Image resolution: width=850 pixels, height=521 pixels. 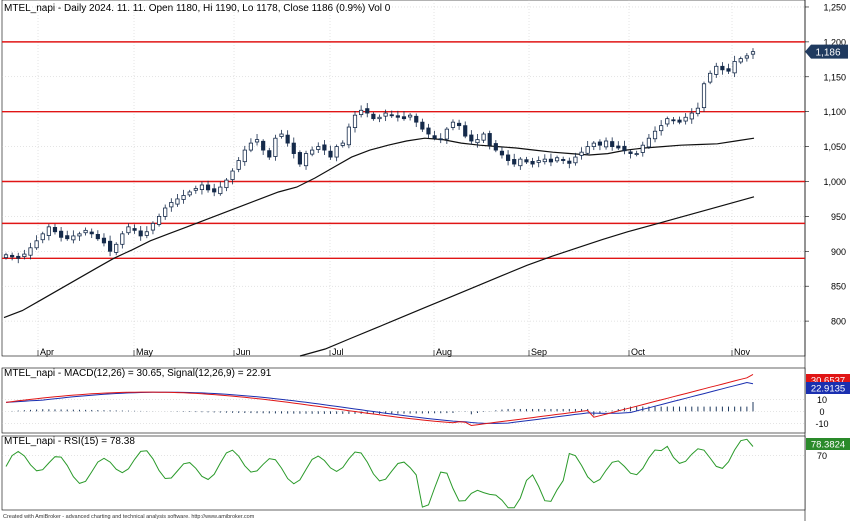 I want to click on signal-line, so click(x=379, y=402).